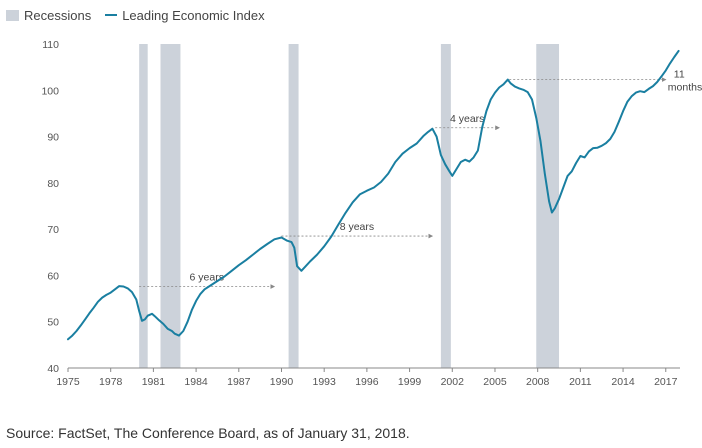 This screenshot has width=702, height=448. I want to click on x-tick-label: 1981, so click(154, 382).